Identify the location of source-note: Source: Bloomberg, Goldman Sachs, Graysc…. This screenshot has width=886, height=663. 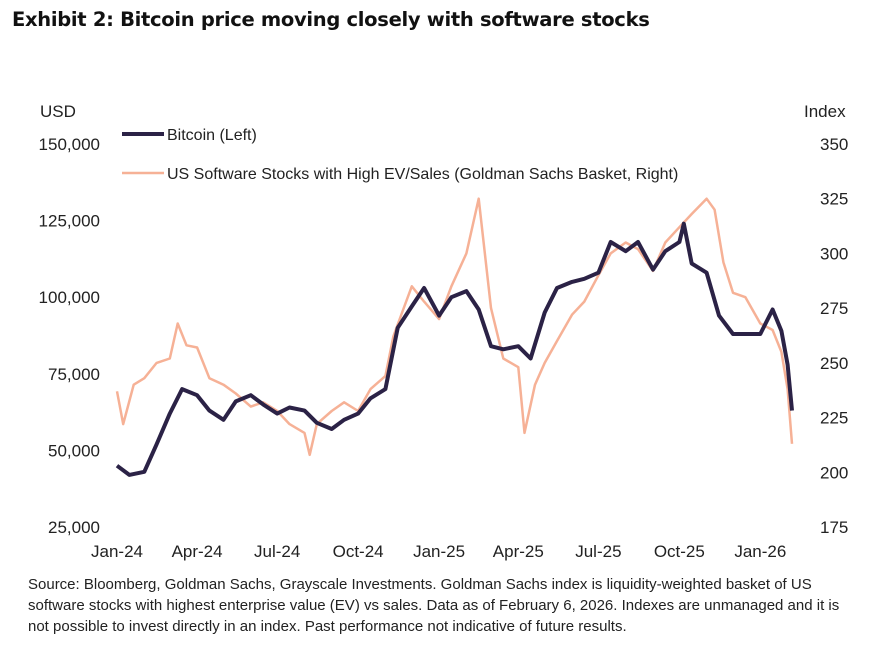
(434, 605).